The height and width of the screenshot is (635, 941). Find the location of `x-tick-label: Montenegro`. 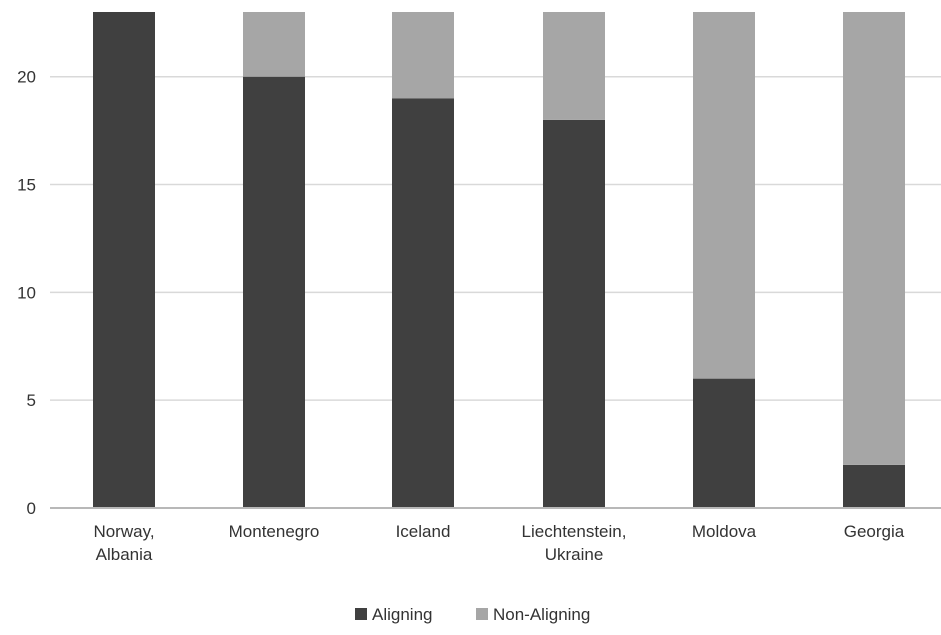

x-tick-label: Montenegro is located at coordinates (274, 531).